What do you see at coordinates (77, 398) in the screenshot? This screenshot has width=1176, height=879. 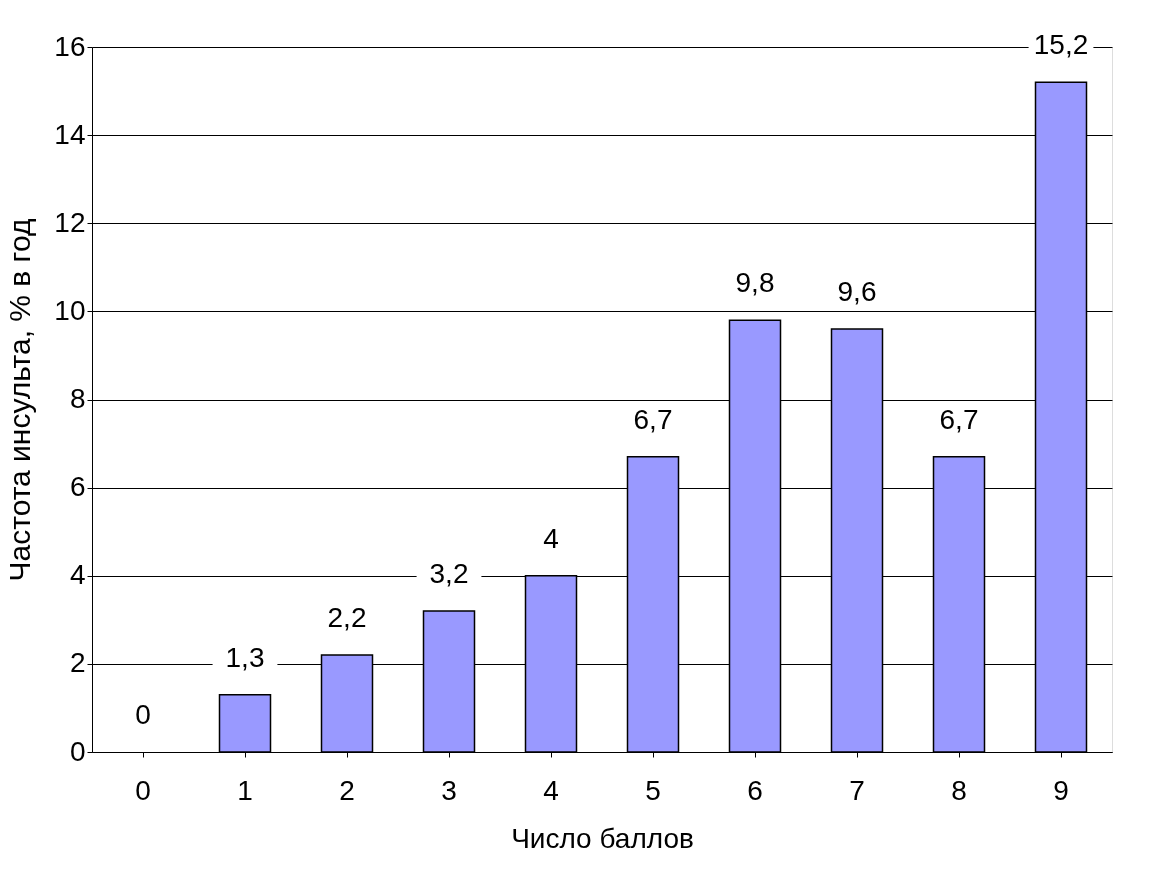 I see `y-tick-label: 8` at bounding box center [77, 398].